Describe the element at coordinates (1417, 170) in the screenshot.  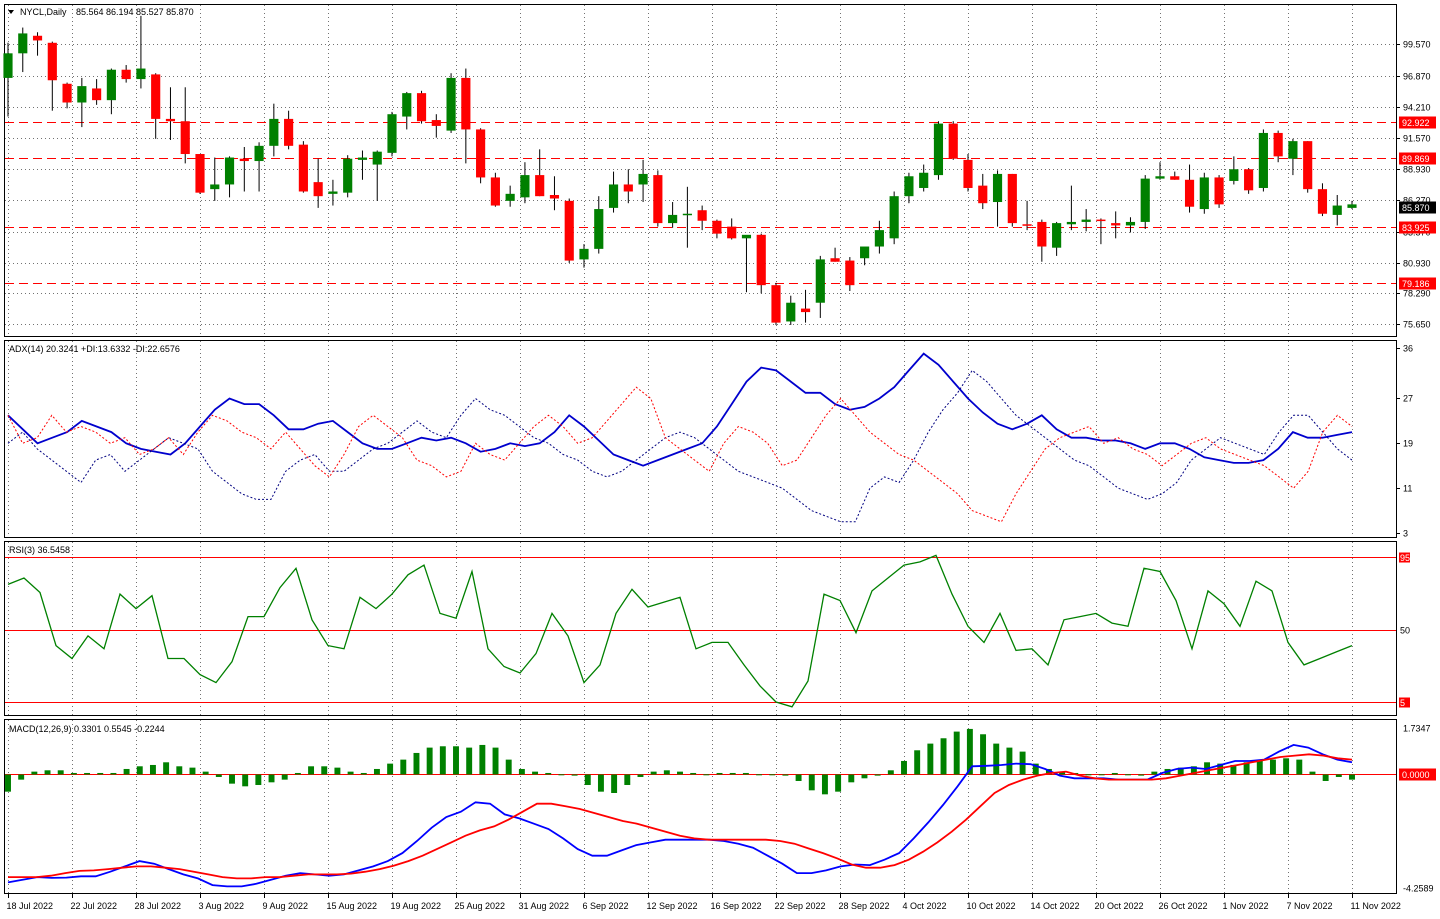
I see `price-axis-label: 88.930` at that location.